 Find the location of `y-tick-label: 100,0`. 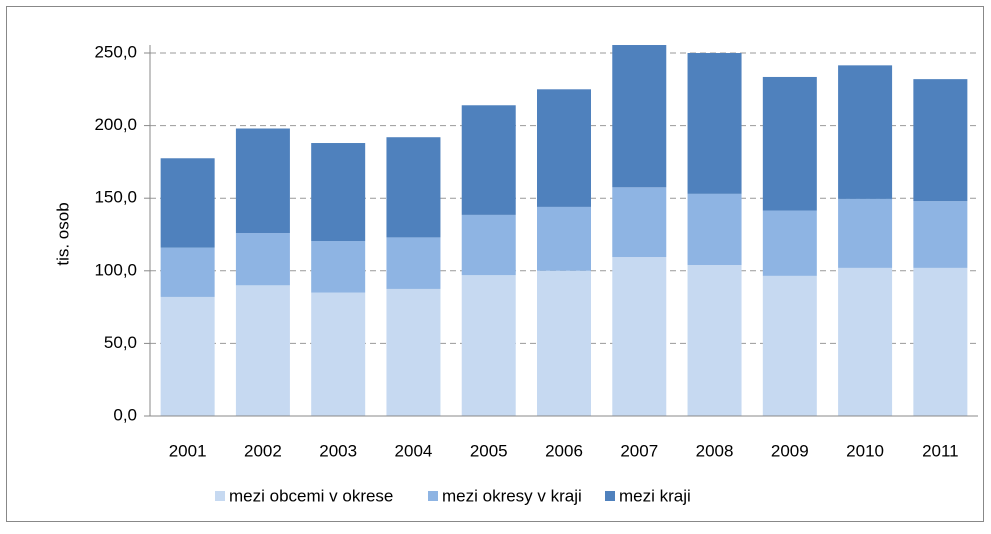

y-tick-label: 100,0 is located at coordinates (115, 269).